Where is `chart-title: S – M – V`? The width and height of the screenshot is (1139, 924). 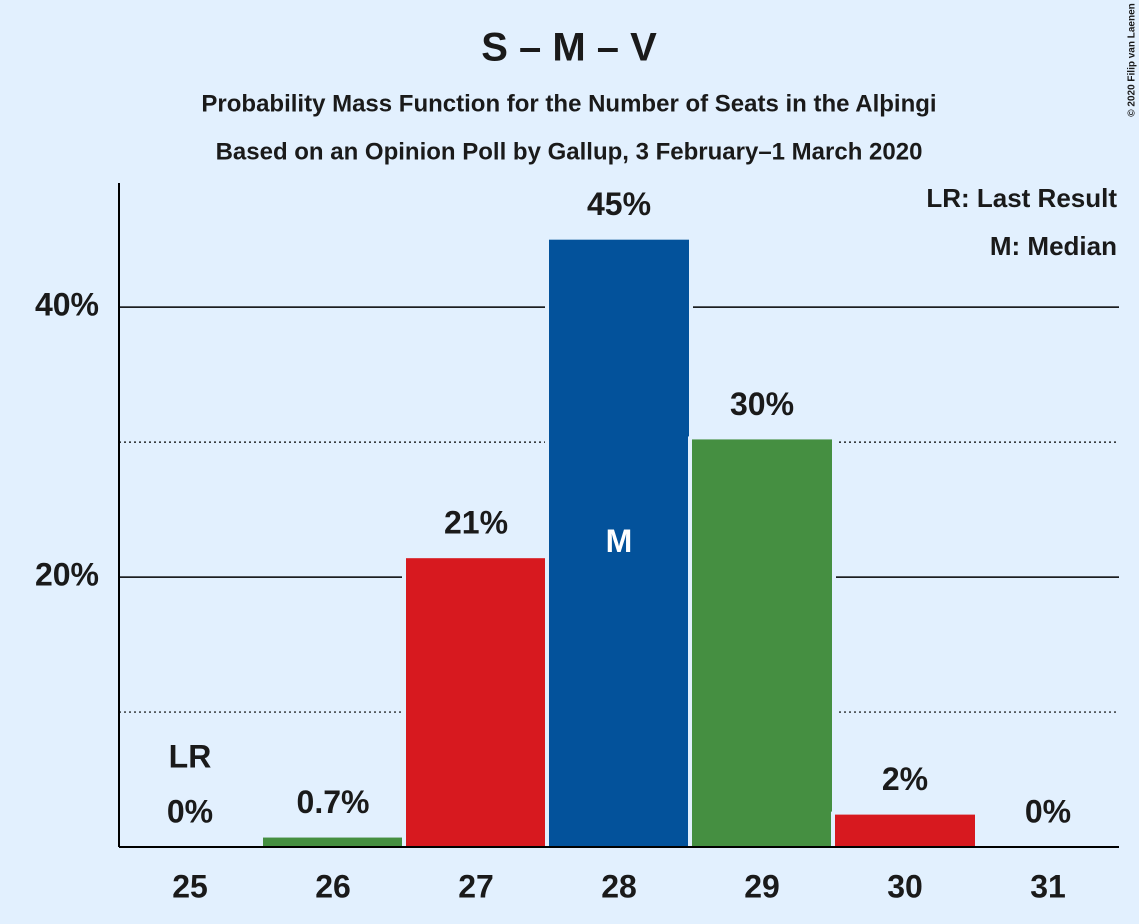
chart-title: S – M – V is located at coordinates (569, 48).